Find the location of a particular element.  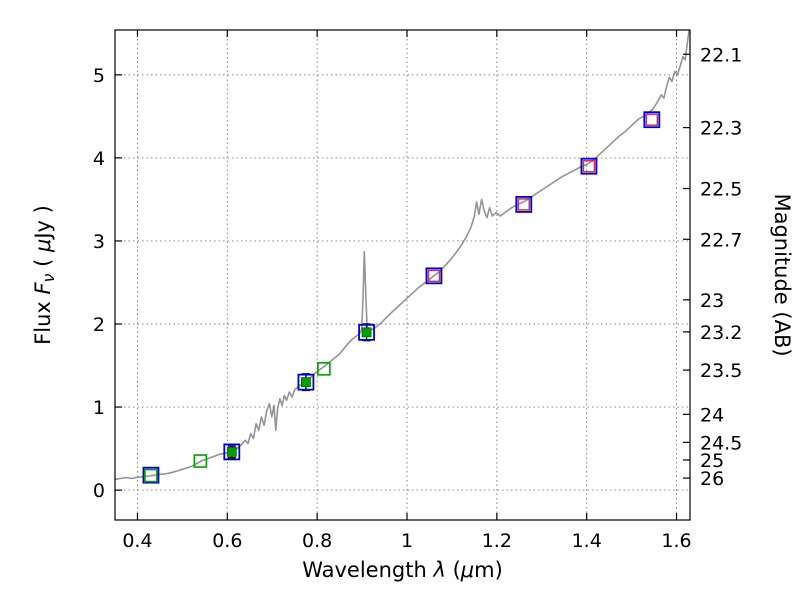

y-axis-label: Flux Fν ( μJy ) is located at coordinates (44, 275).